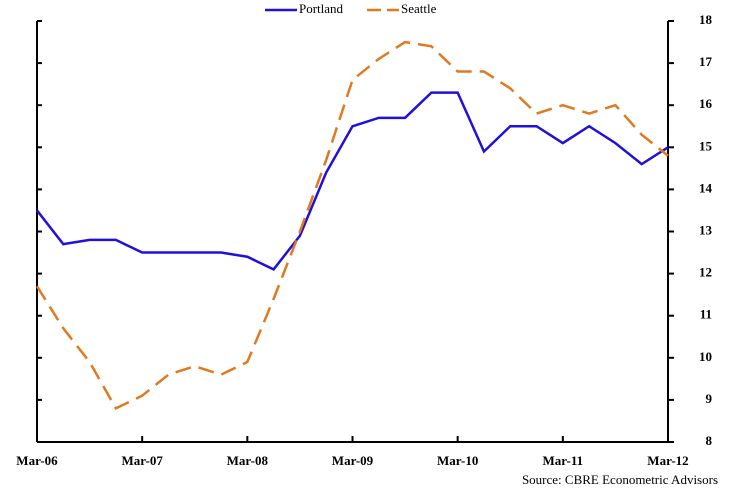  What do you see at coordinates (419, 8) in the screenshot?
I see `legend-label: Seattle` at bounding box center [419, 8].